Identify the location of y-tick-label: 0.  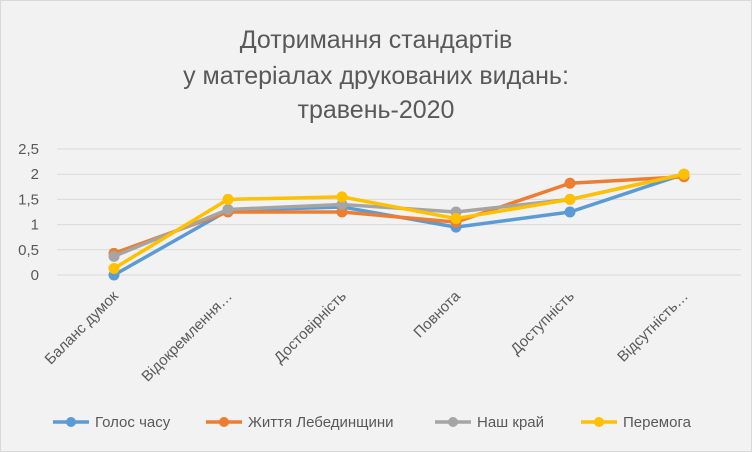
(35, 275).